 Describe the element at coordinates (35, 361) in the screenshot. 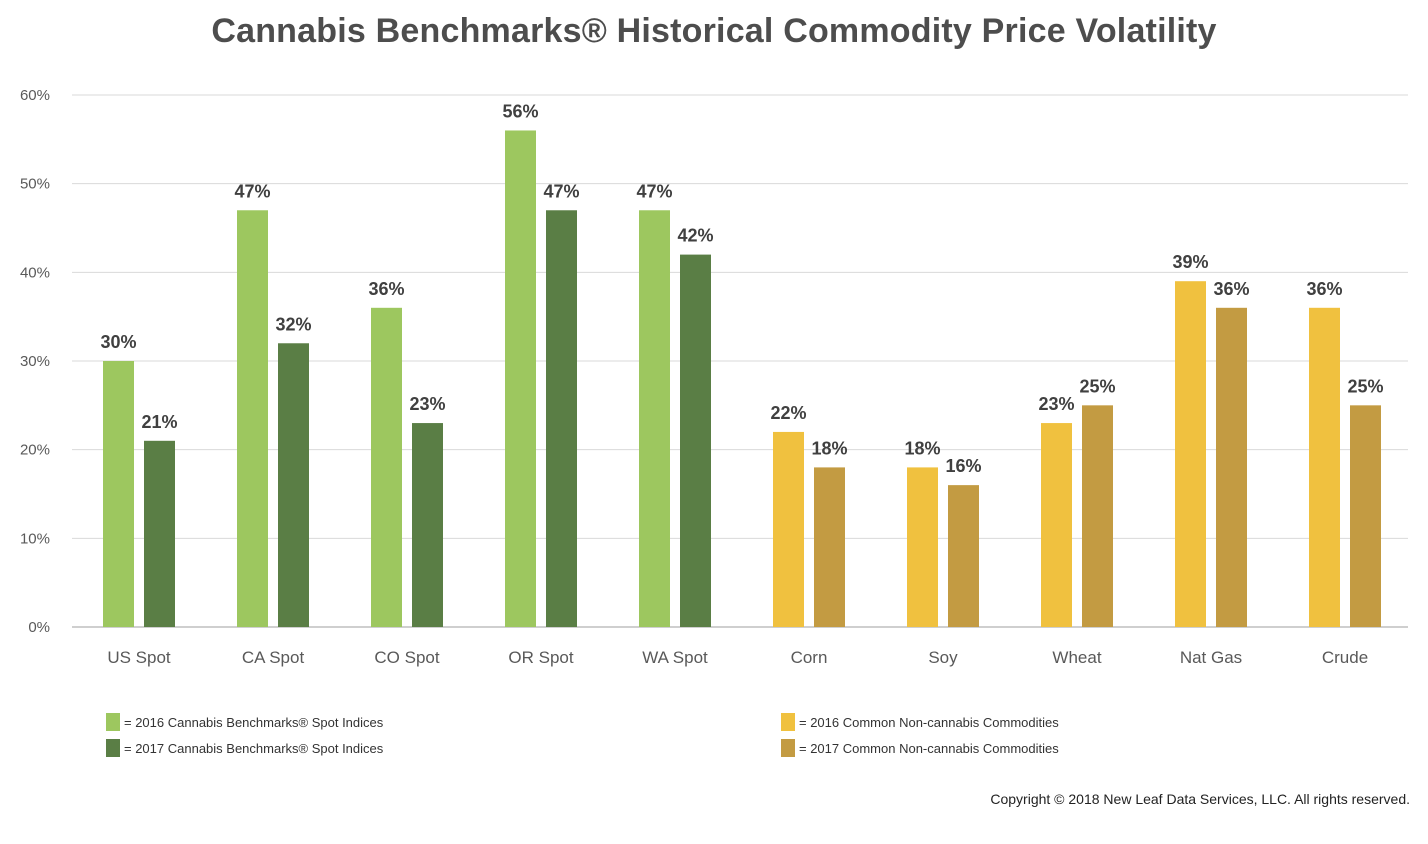

I see `y-tick-label: 30%` at that location.